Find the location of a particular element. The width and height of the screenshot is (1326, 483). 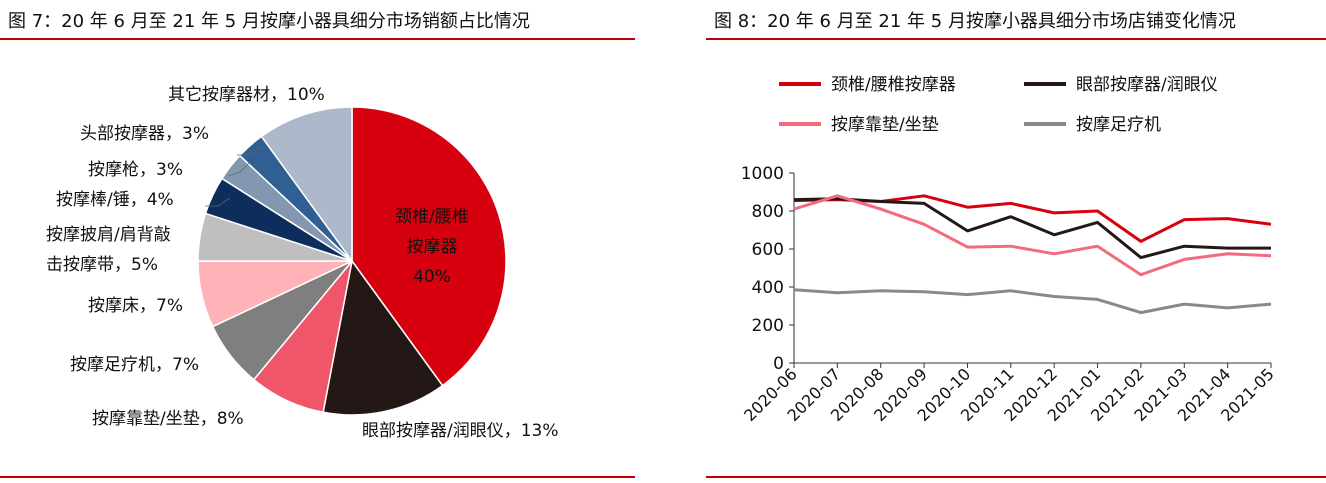

y-tick-label: 200 is located at coordinates (768, 326).